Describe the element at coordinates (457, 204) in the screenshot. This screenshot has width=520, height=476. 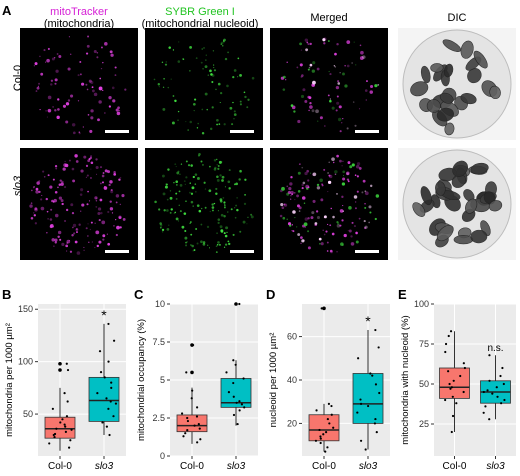
I see `micrograph-slo3-dic` at that location.